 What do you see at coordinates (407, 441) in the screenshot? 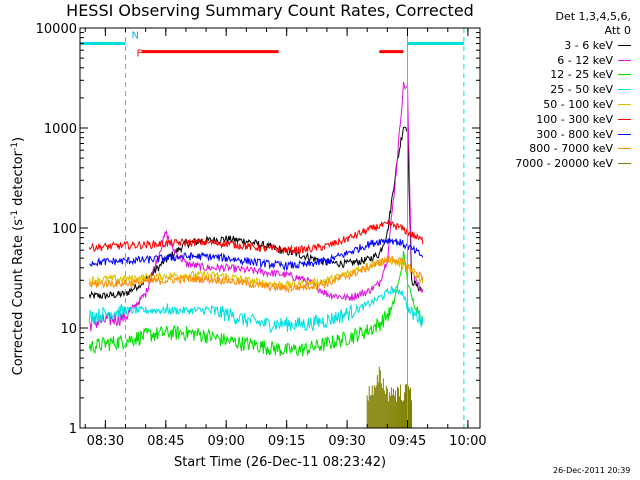
I see `x-tick-label: 09:45` at bounding box center [407, 441].